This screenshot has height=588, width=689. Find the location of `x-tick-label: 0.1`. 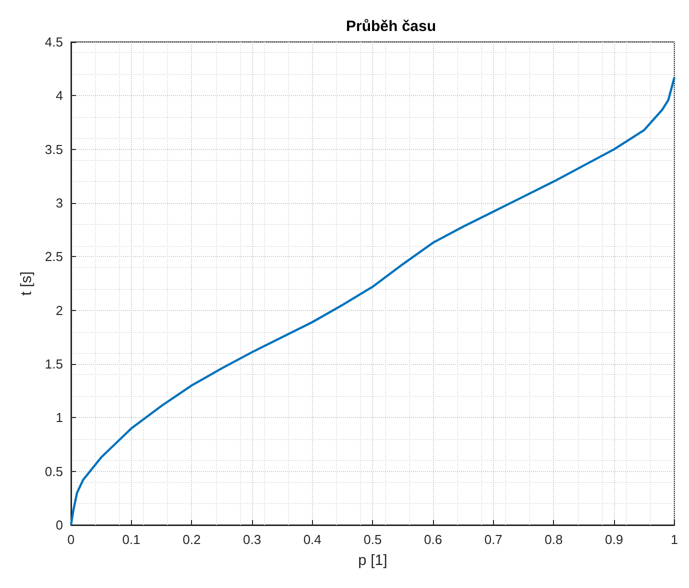

x-tick-label: 0.1 is located at coordinates (131, 539).